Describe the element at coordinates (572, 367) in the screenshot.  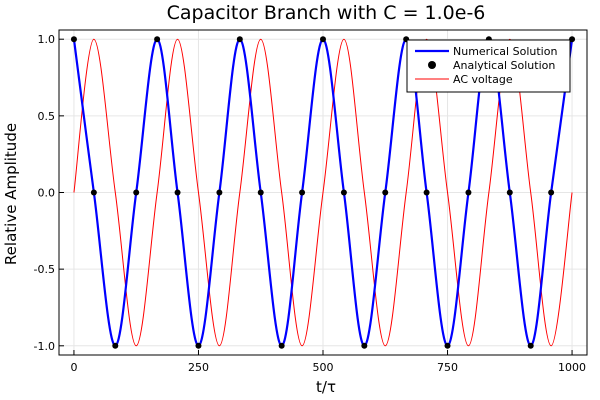
I see `x-tick-label: 1000` at that location.